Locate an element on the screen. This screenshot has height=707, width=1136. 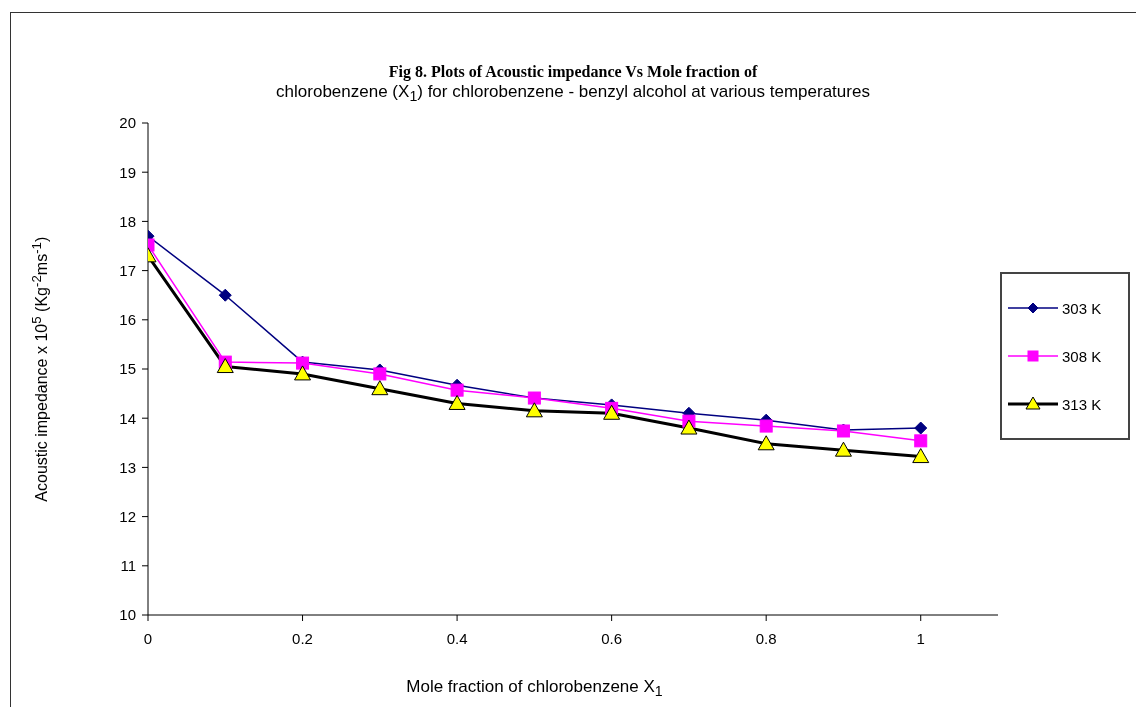
y-tick-label: 18 is located at coordinates (127, 221).